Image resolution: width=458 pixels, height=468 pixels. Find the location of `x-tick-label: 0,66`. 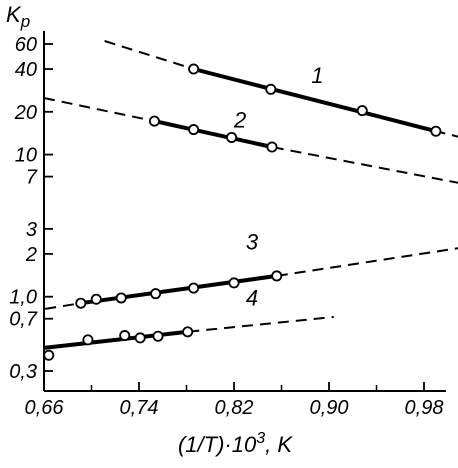

x-tick-label: 0,66 is located at coordinates (45, 408).